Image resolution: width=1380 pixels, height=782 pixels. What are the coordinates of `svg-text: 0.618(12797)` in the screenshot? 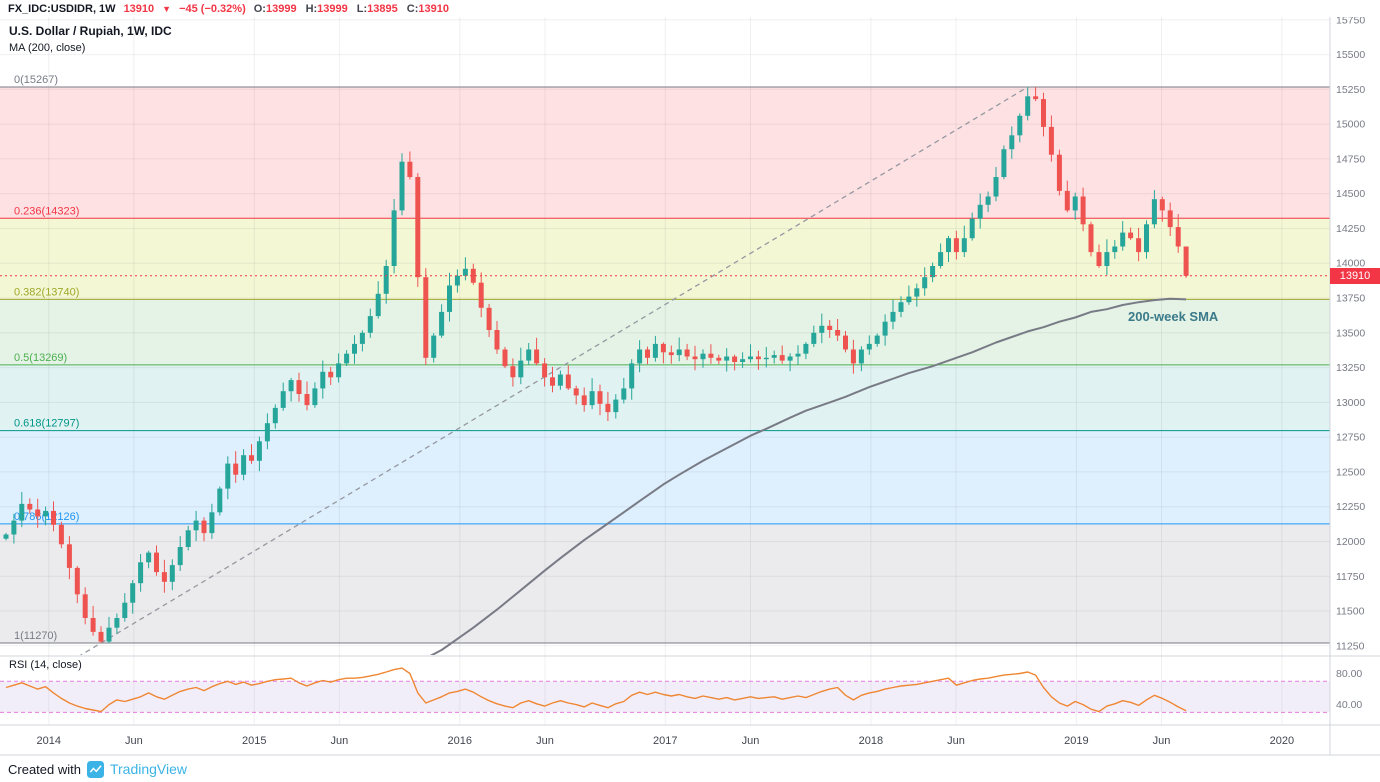 It's located at (46, 424).